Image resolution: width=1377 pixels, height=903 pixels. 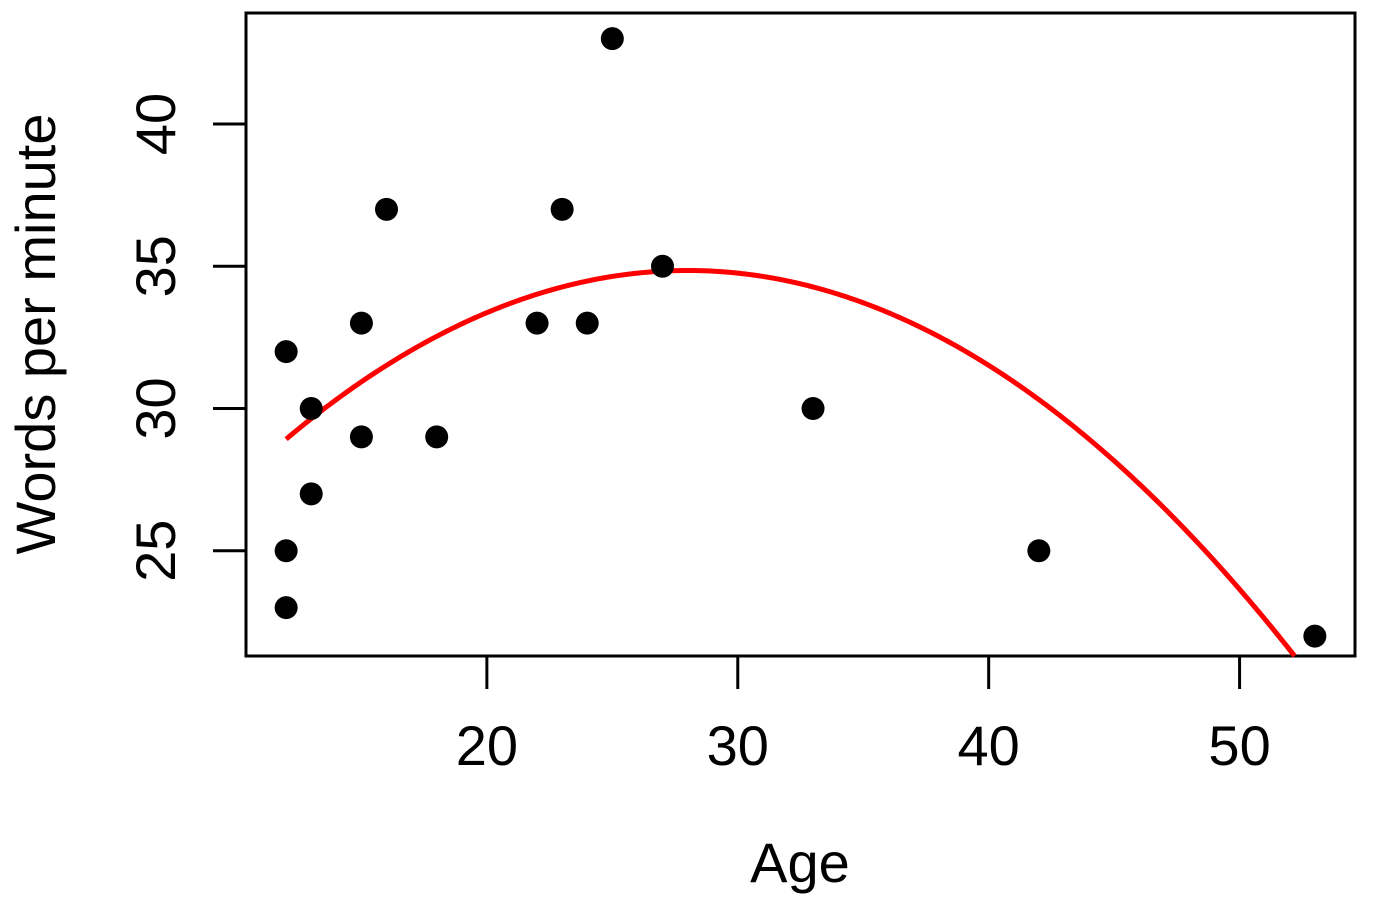 What do you see at coordinates (989, 745) in the screenshot?
I see `x-tick-label: 40` at bounding box center [989, 745].